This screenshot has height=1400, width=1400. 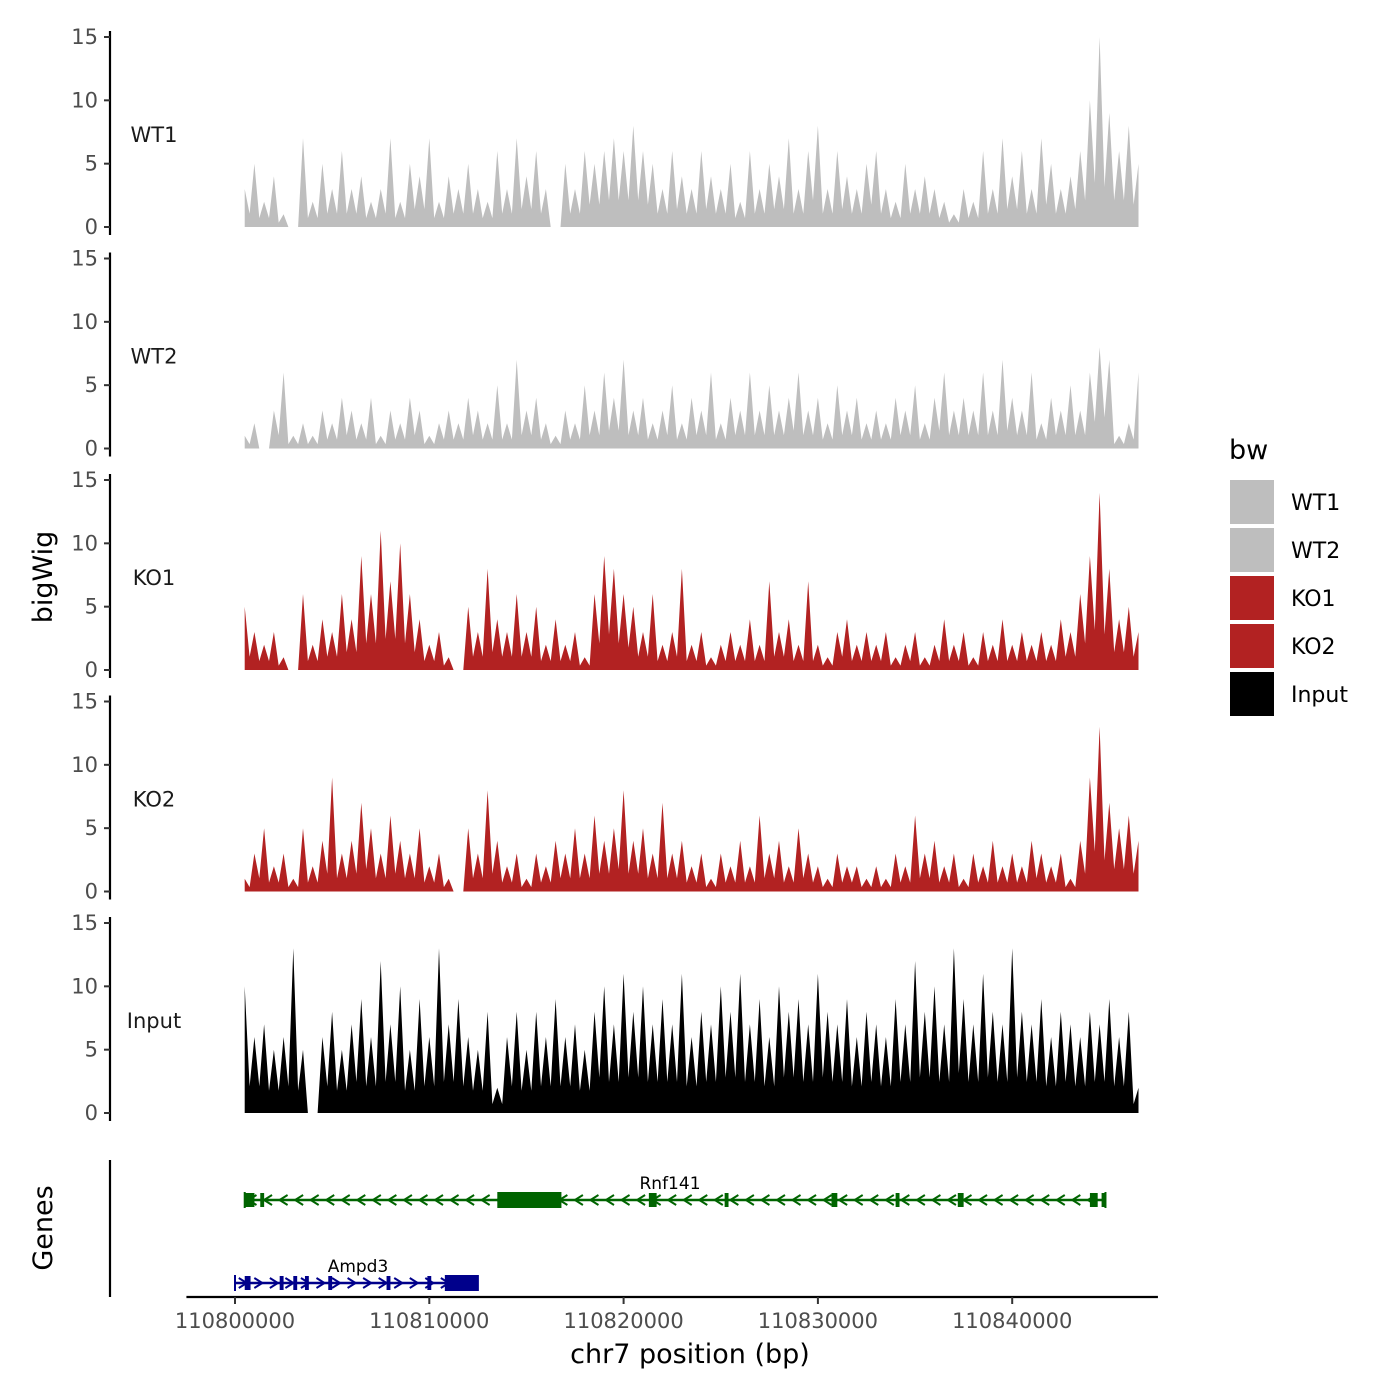 What do you see at coordinates (91, 385) in the screenshot?
I see `y-tick-label-wt2-5: 5` at bounding box center [91, 385].